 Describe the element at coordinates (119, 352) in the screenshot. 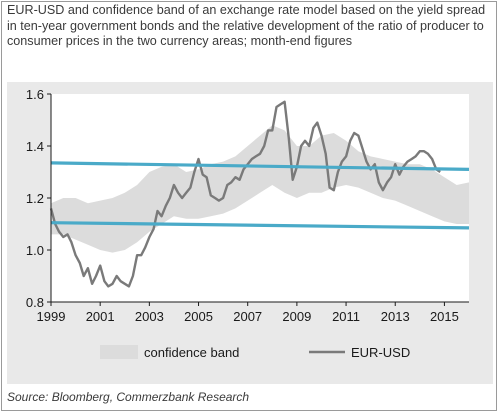

I see `legend-band-swatch` at that location.